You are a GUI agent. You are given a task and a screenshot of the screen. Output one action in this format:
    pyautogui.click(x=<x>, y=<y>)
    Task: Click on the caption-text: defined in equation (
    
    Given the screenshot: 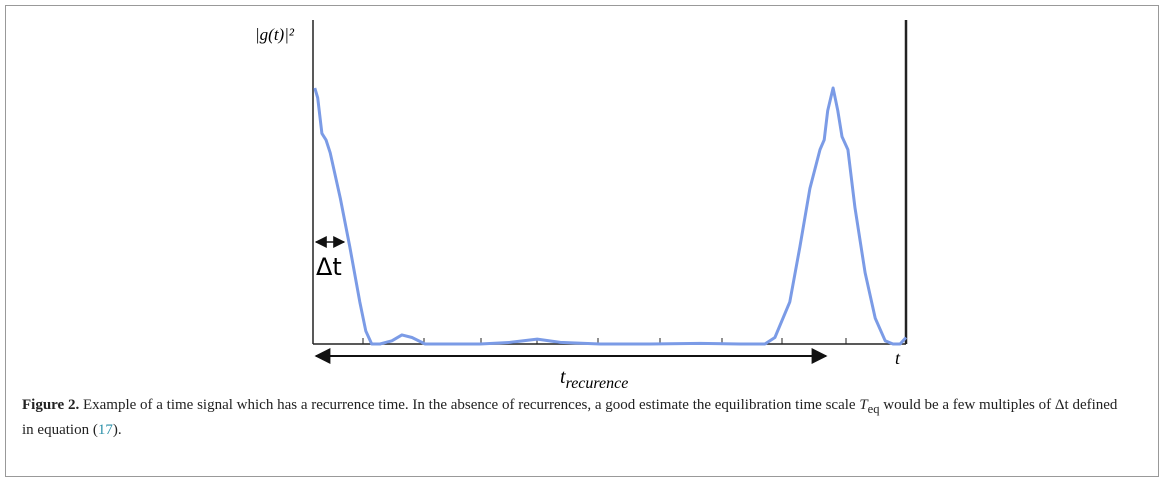 What is the action you would take?
    pyautogui.click(x=570, y=417)
    